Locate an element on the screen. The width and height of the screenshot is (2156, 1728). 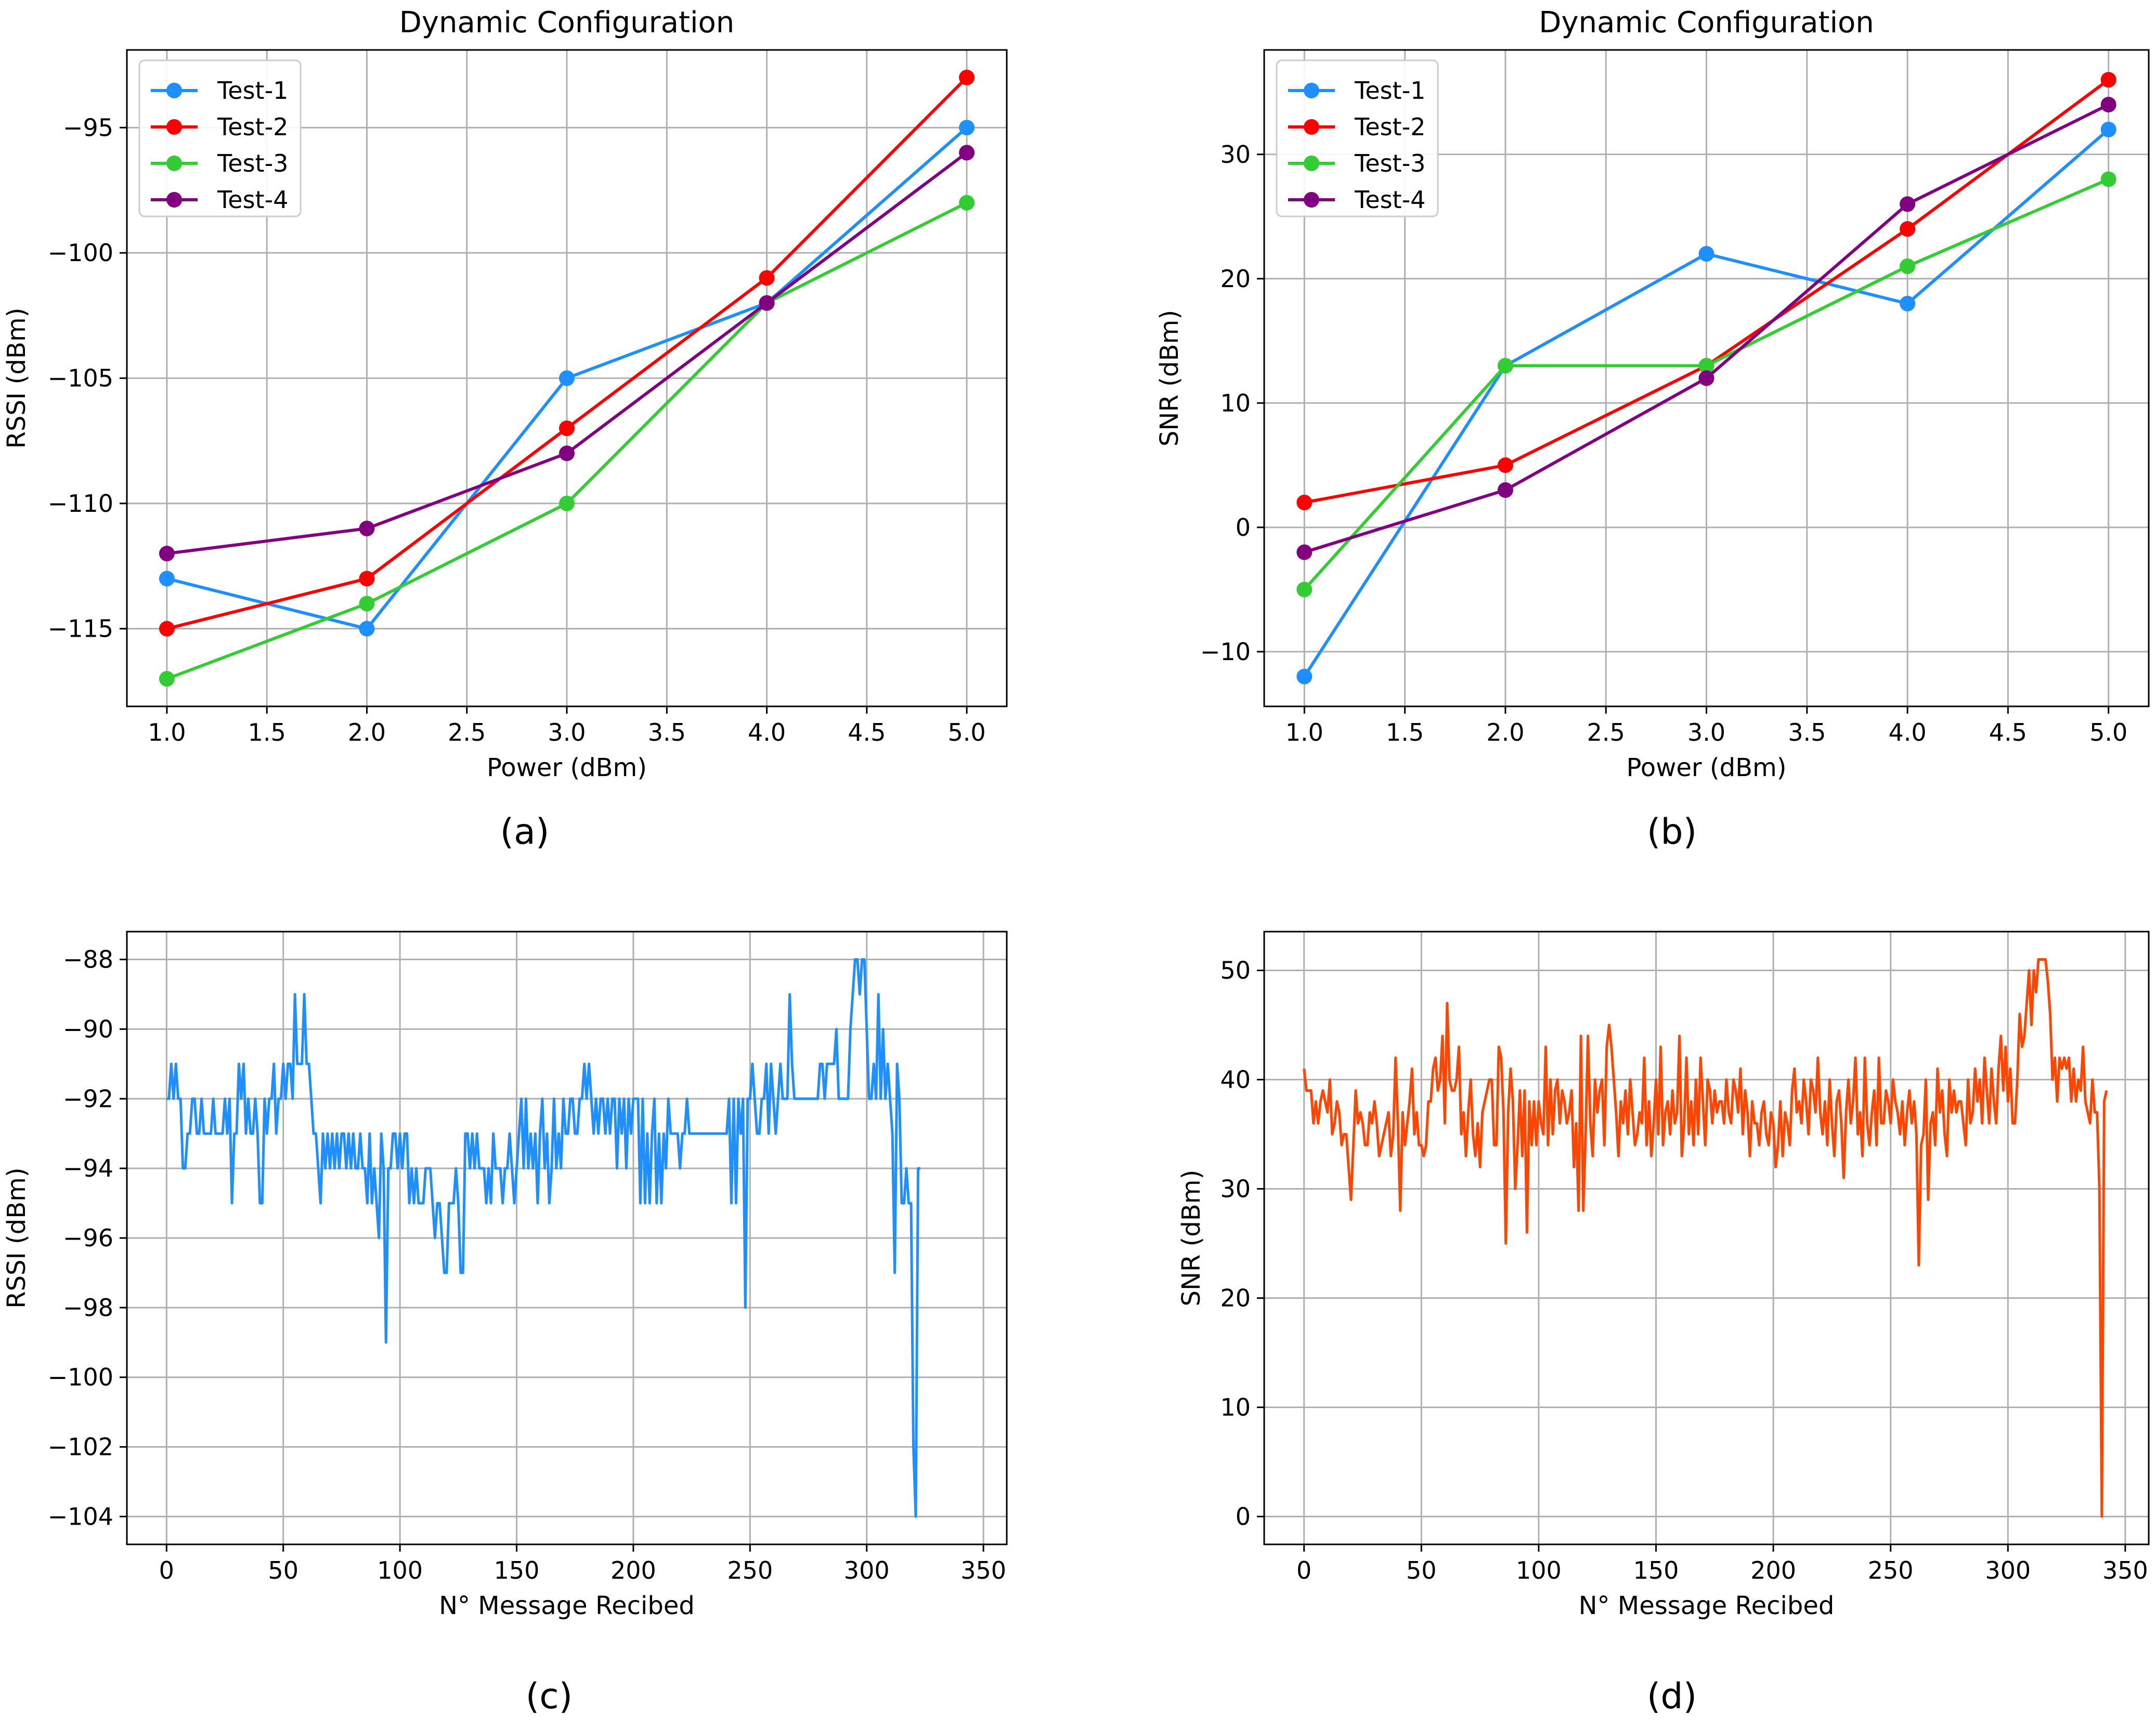
y-tick-label: 50 is located at coordinates (1235, 971).